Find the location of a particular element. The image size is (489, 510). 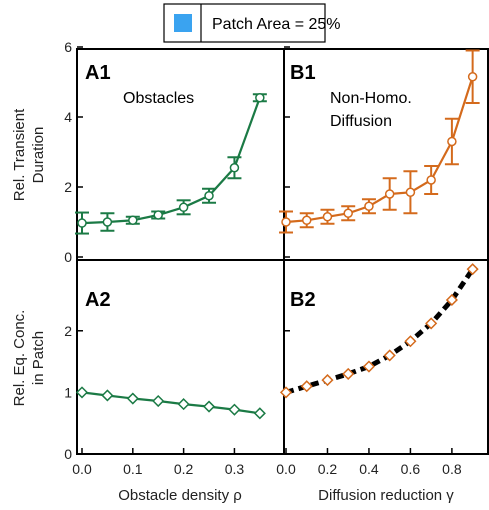

ytick-label-A1-2: 4 is located at coordinates (68, 117).